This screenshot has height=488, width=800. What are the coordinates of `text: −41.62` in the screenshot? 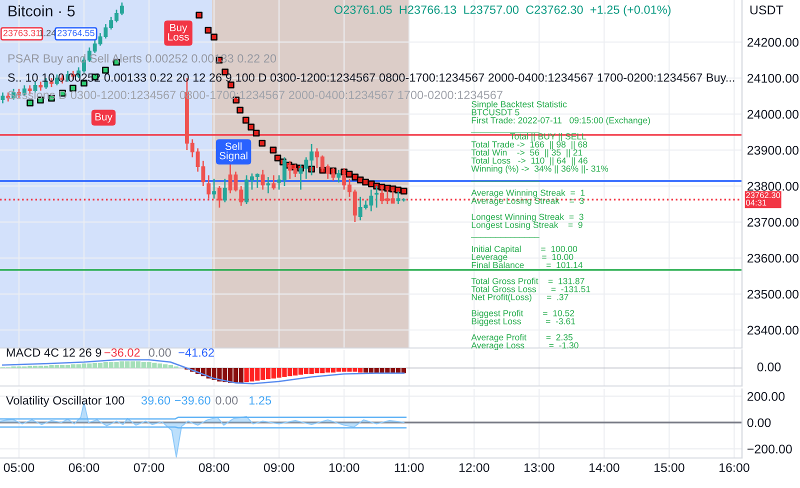 It's located at (196, 352).